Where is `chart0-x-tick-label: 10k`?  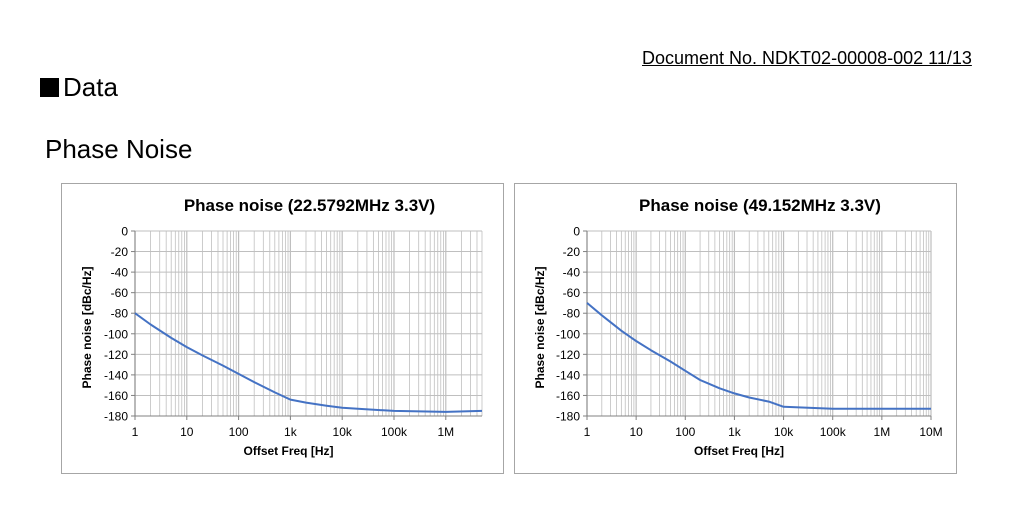
chart0-x-tick-label: 10k is located at coordinates (343, 432).